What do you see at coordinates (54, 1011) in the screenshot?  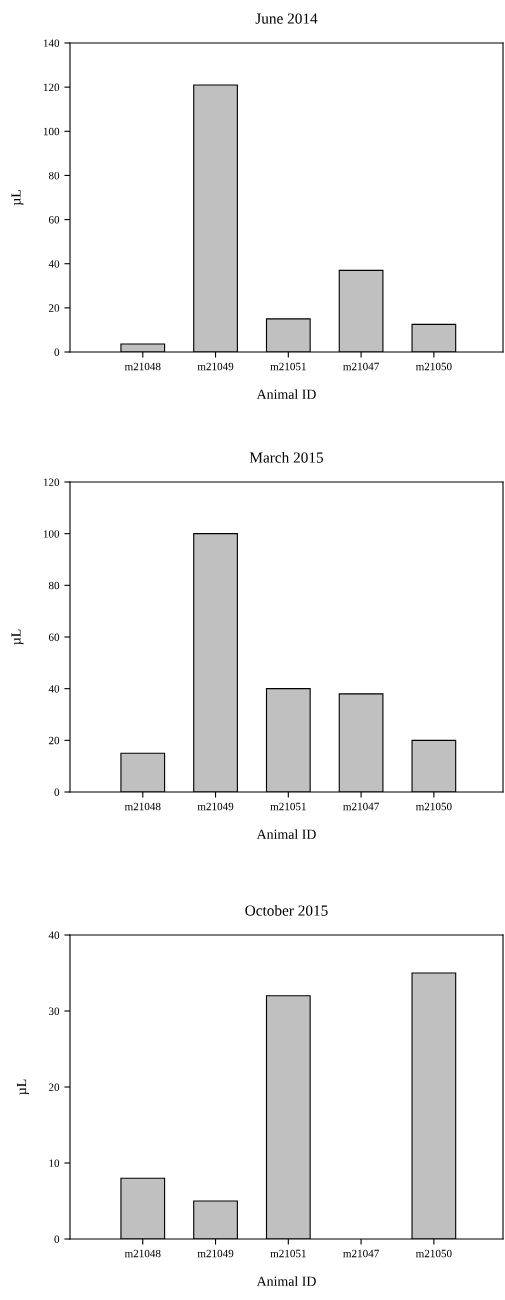 I see `y-tick-label: 30` at bounding box center [54, 1011].